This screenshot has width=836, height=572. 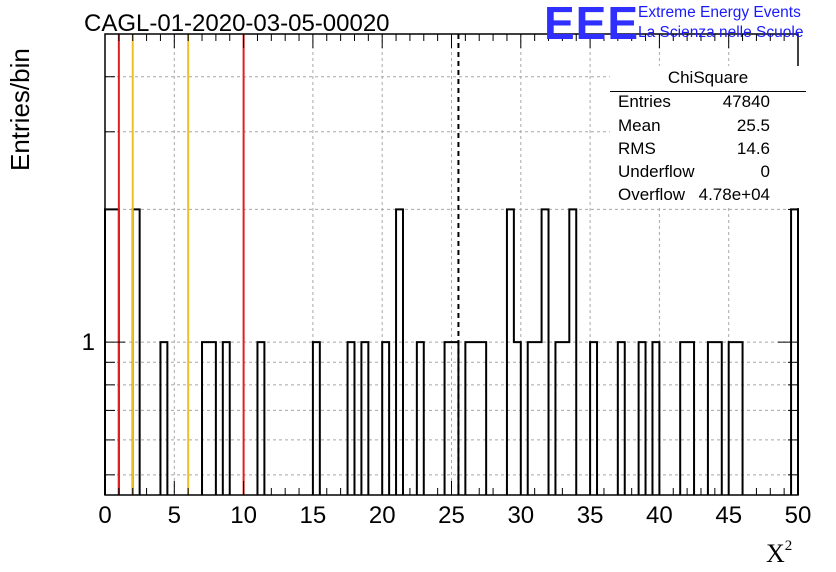 I want to click on stats-row-mean: Mean 25.5, so click(x=694, y=127).